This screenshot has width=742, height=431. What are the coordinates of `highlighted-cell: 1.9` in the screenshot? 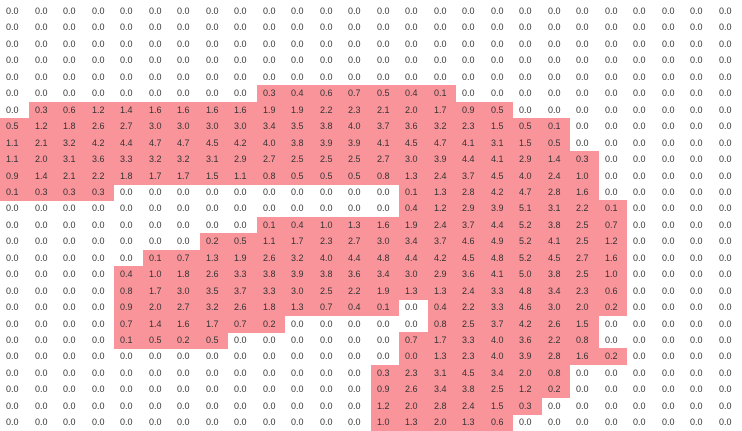 It's located at (271, 110).